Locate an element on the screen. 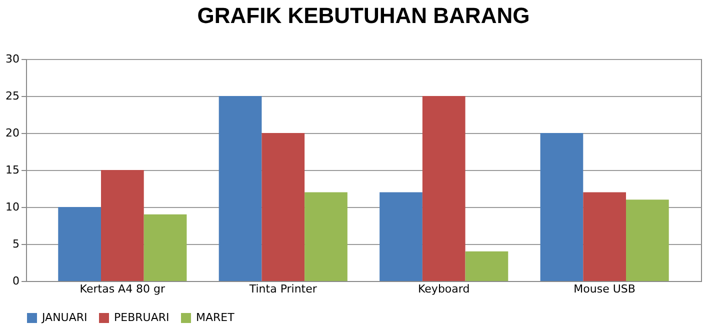  legend-label: PEBRUARI is located at coordinates (142, 317).